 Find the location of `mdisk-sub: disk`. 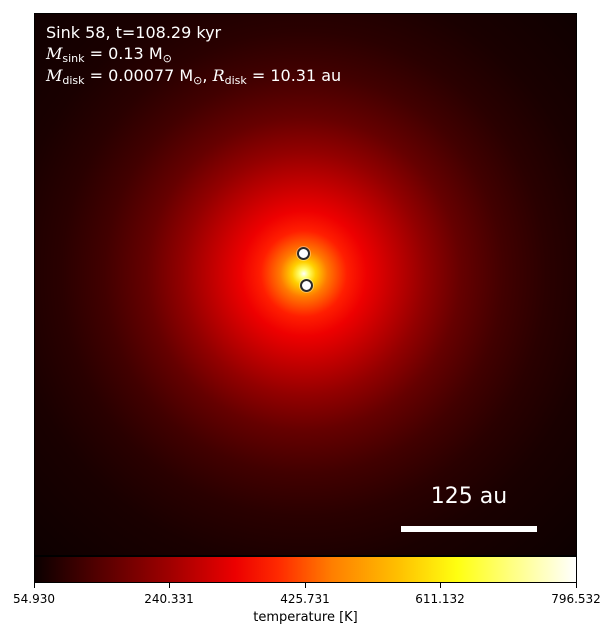

mdisk-sub: disk is located at coordinates (73, 80).